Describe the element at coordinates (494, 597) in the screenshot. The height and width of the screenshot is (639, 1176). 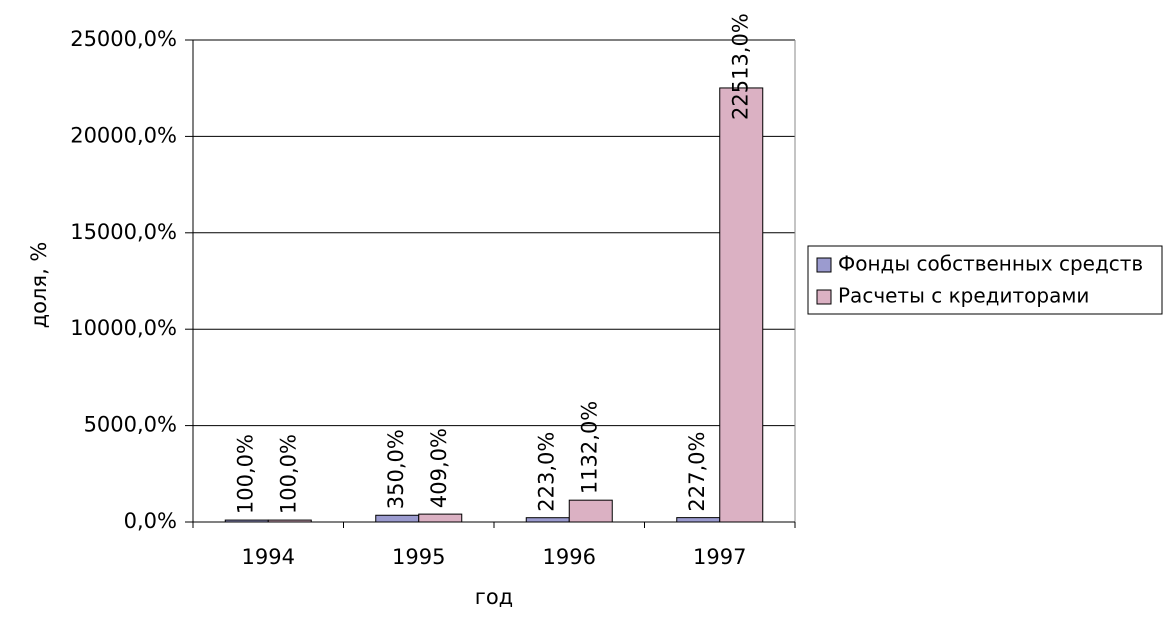
I see `x-axis-label: год` at that location.